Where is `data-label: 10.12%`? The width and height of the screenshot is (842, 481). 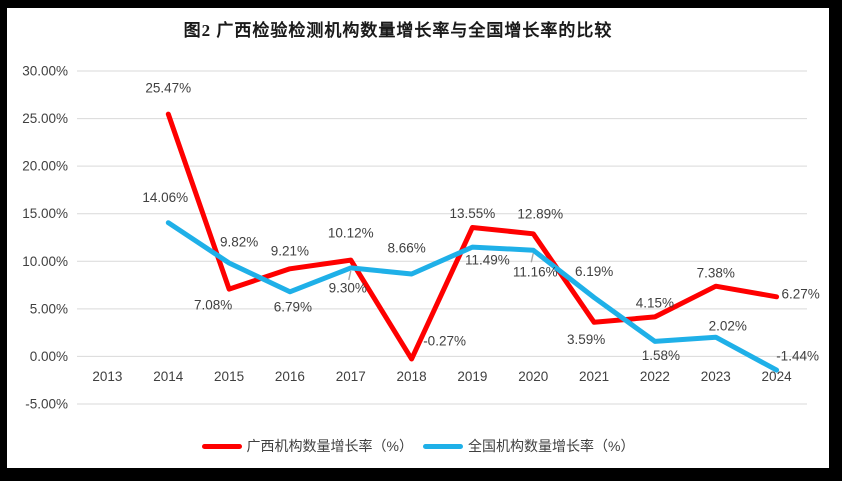 data-label: 10.12% is located at coordinates (351, 233).